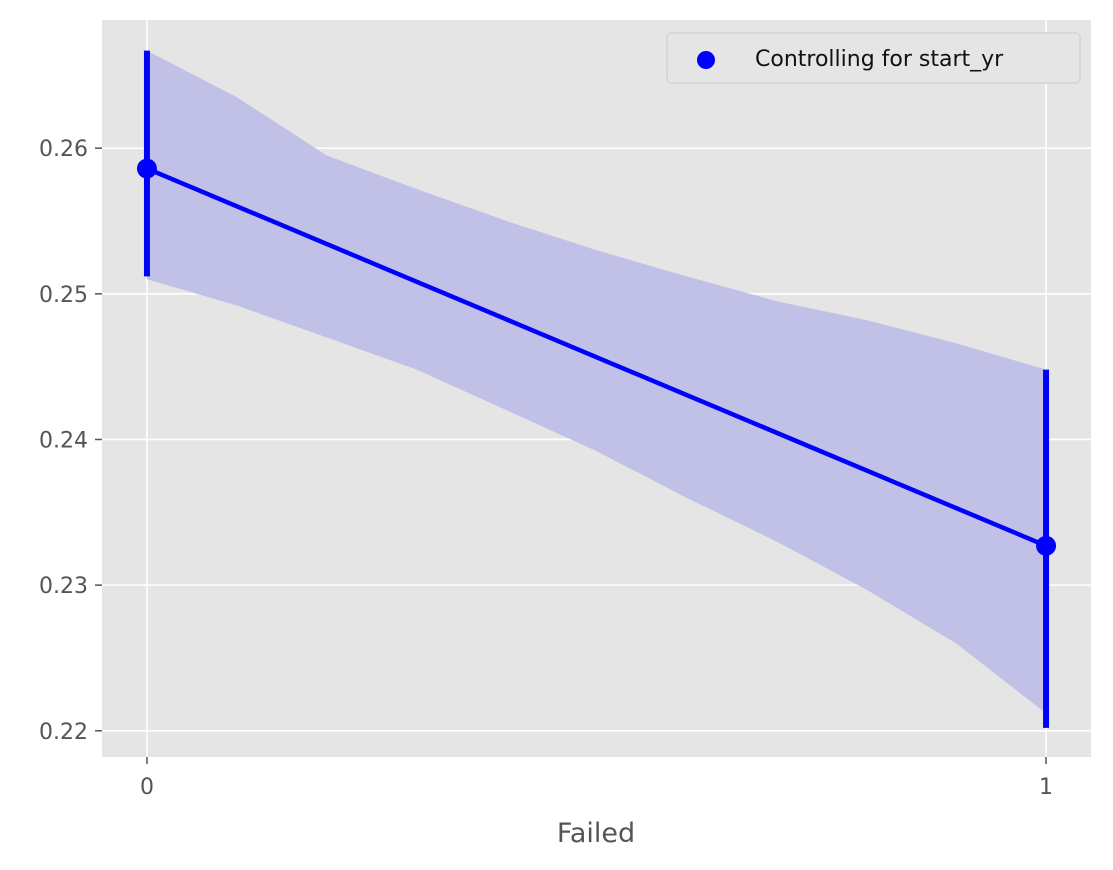 The image size is (1113, 870). What do you see at coordinates (63, 732) in the screenshot?
I see `y-tick-label: 0.22` at bounding box center [63, 732].